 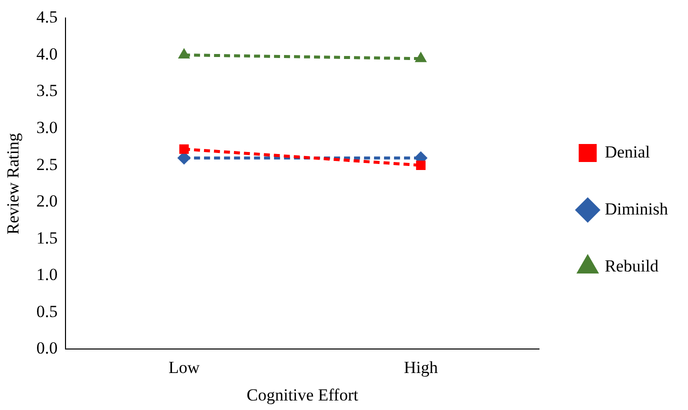 What do you see at coordinates (627, 152) in the screenshot?
I see `legend-label: Denial` at bounding box center [627, 152].